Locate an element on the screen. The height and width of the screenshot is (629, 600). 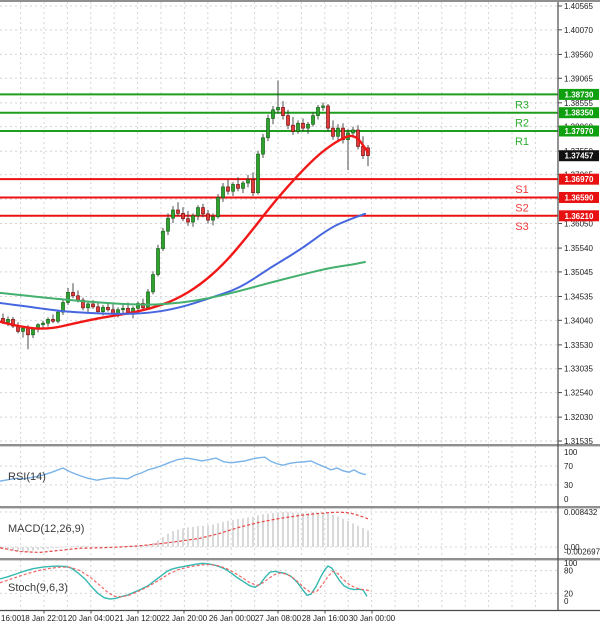
support-badge-text: 1.36590 is located at coordinates (579, 197).